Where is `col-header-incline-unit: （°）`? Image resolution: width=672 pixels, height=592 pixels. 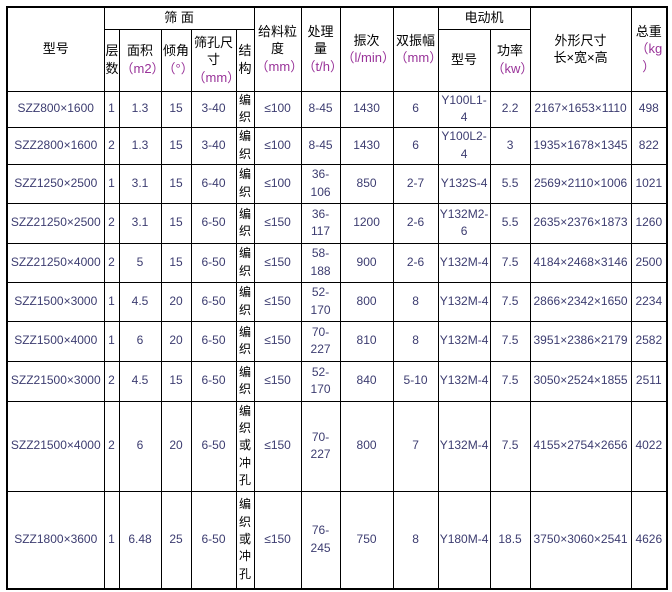 col-header-incline-unit: （°） is located at coordinates (176, 68).